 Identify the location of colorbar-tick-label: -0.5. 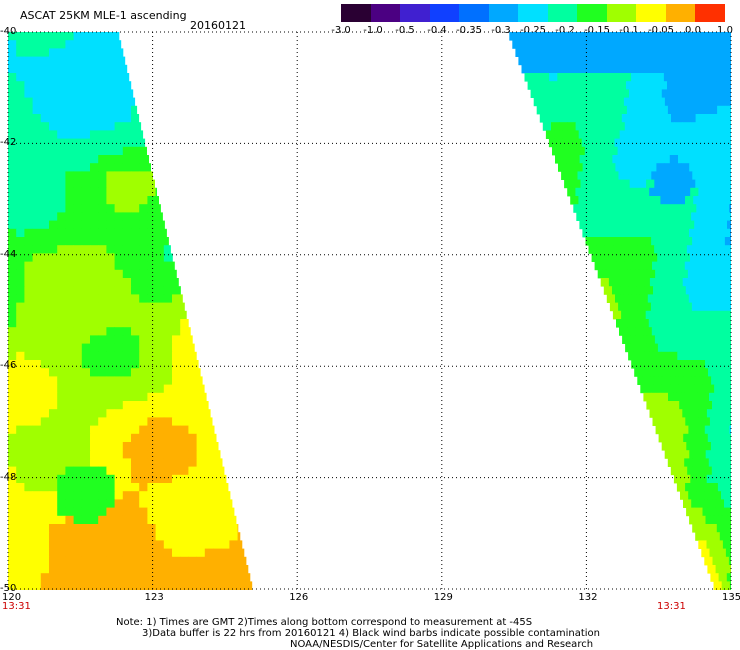
(405, 30).